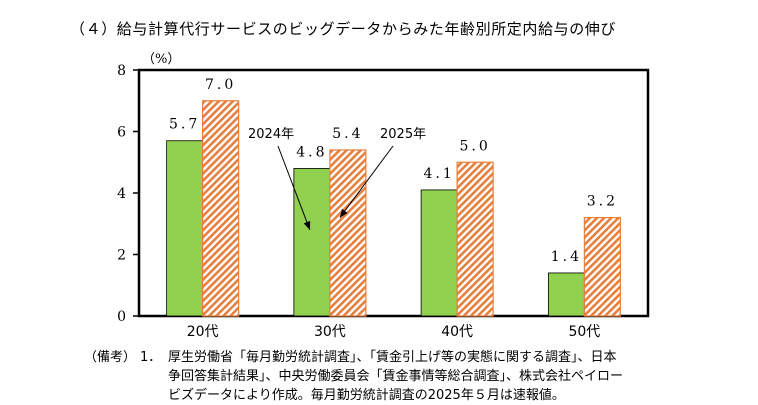  Describe the element at coordinates (439, 253) in the screenshot. I see `bar-2024年-40代` at that location.